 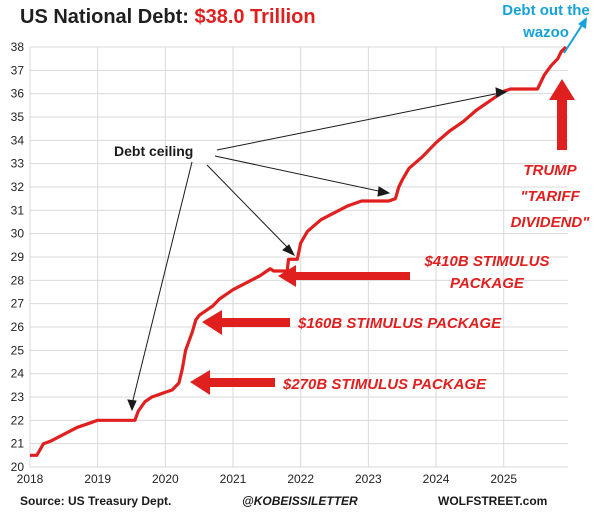 What do you see at coordinates (18, 397) in the screenshot?
I see `y-tick-label: 23` at bounding box center [18, 397].